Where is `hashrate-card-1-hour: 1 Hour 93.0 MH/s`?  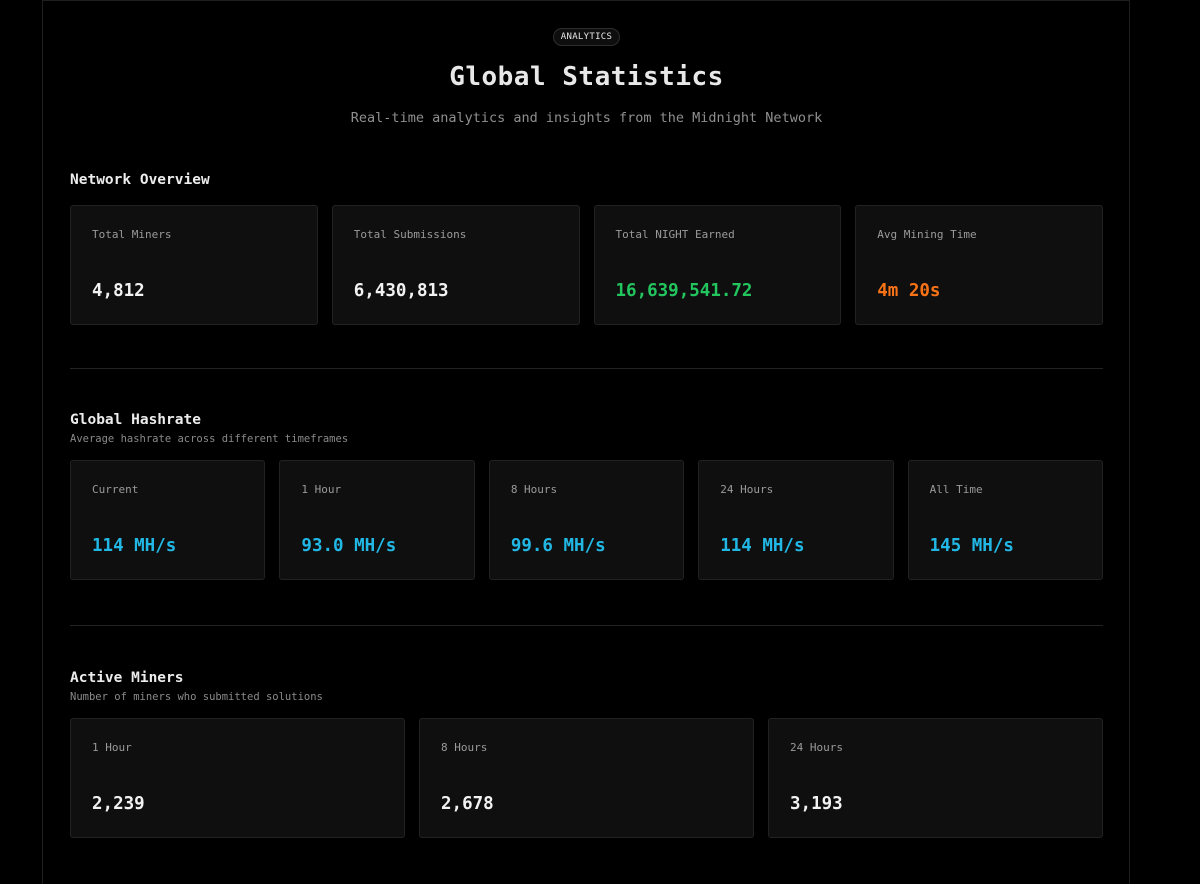 hashrate-card-1-hour: 1 Hour 93.0 MH/s is located at coordinates (377, 520).